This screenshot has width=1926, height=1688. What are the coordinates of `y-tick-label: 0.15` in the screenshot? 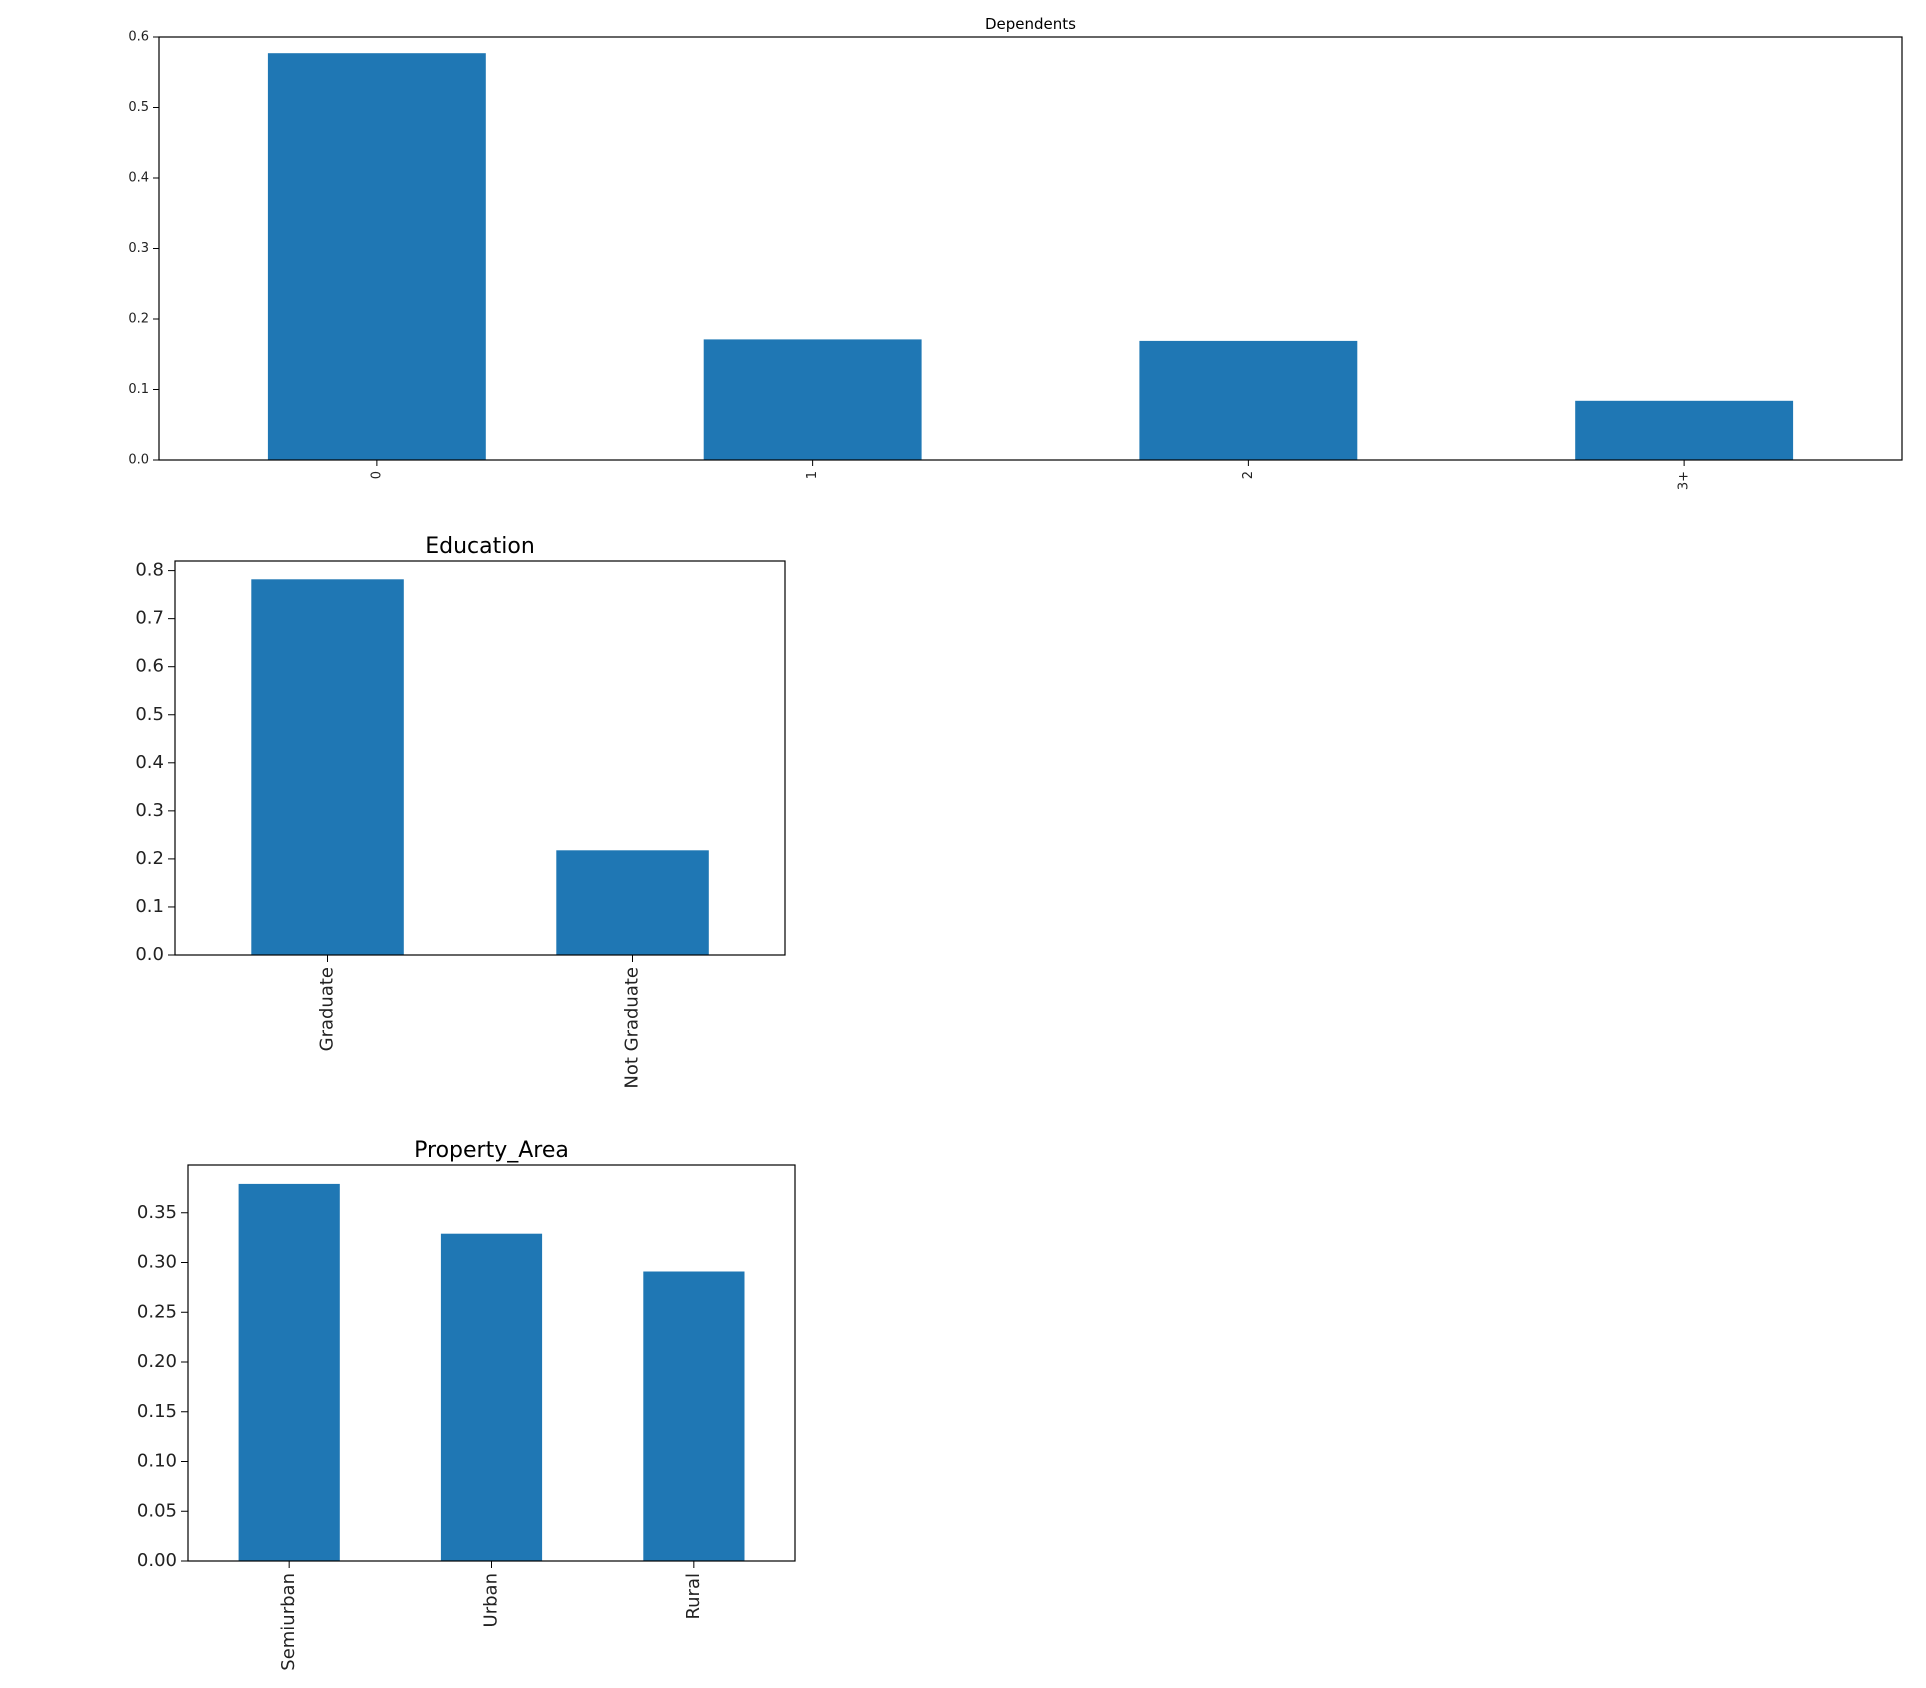 It's located at (157, 1411).